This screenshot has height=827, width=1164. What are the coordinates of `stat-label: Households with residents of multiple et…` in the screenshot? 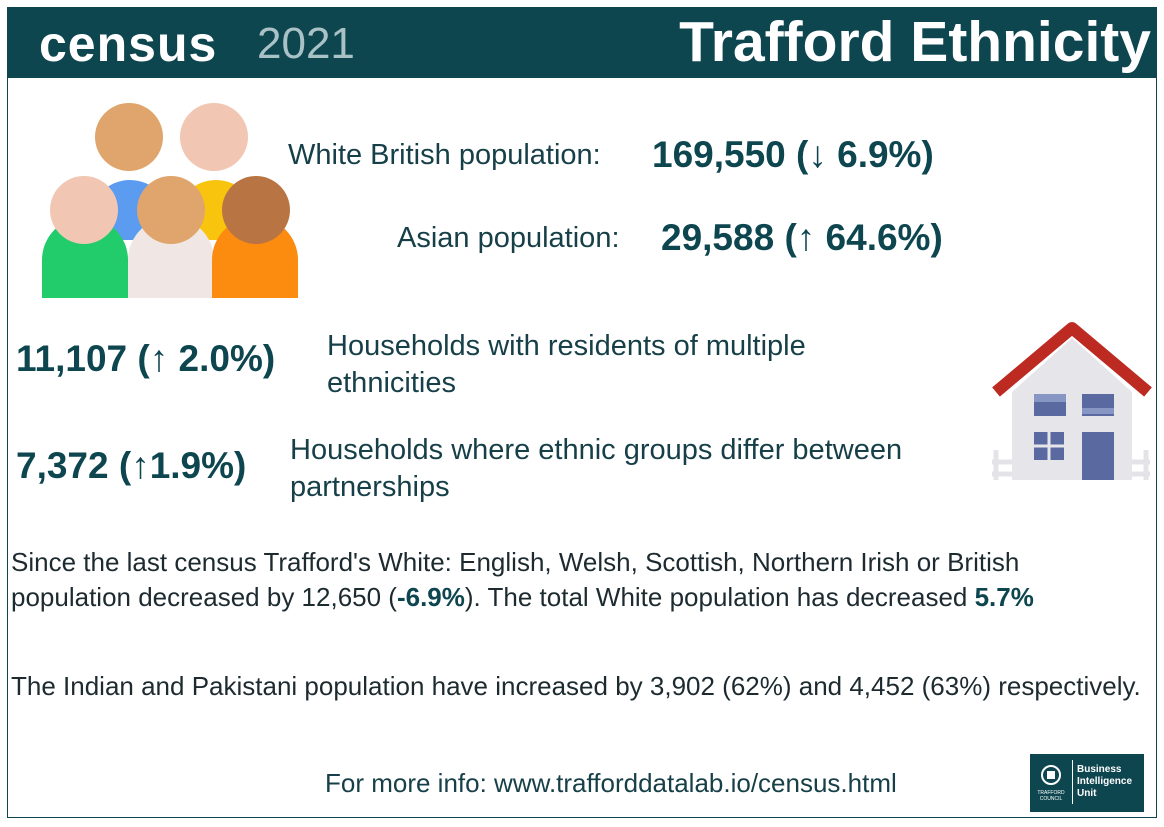 It's located at (566, 364).